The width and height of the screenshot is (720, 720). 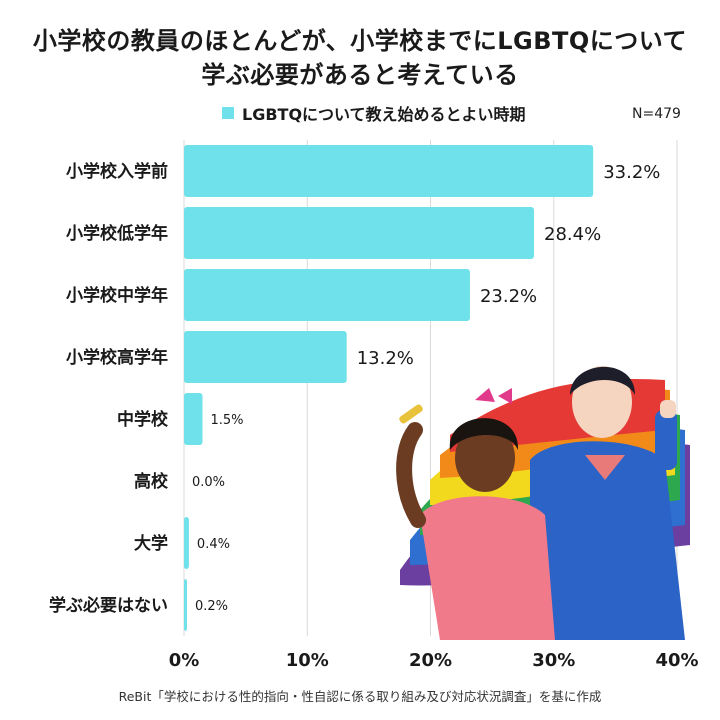 I want to click on category-label: 学ぶ必要はない, so click(x=108, y=605).